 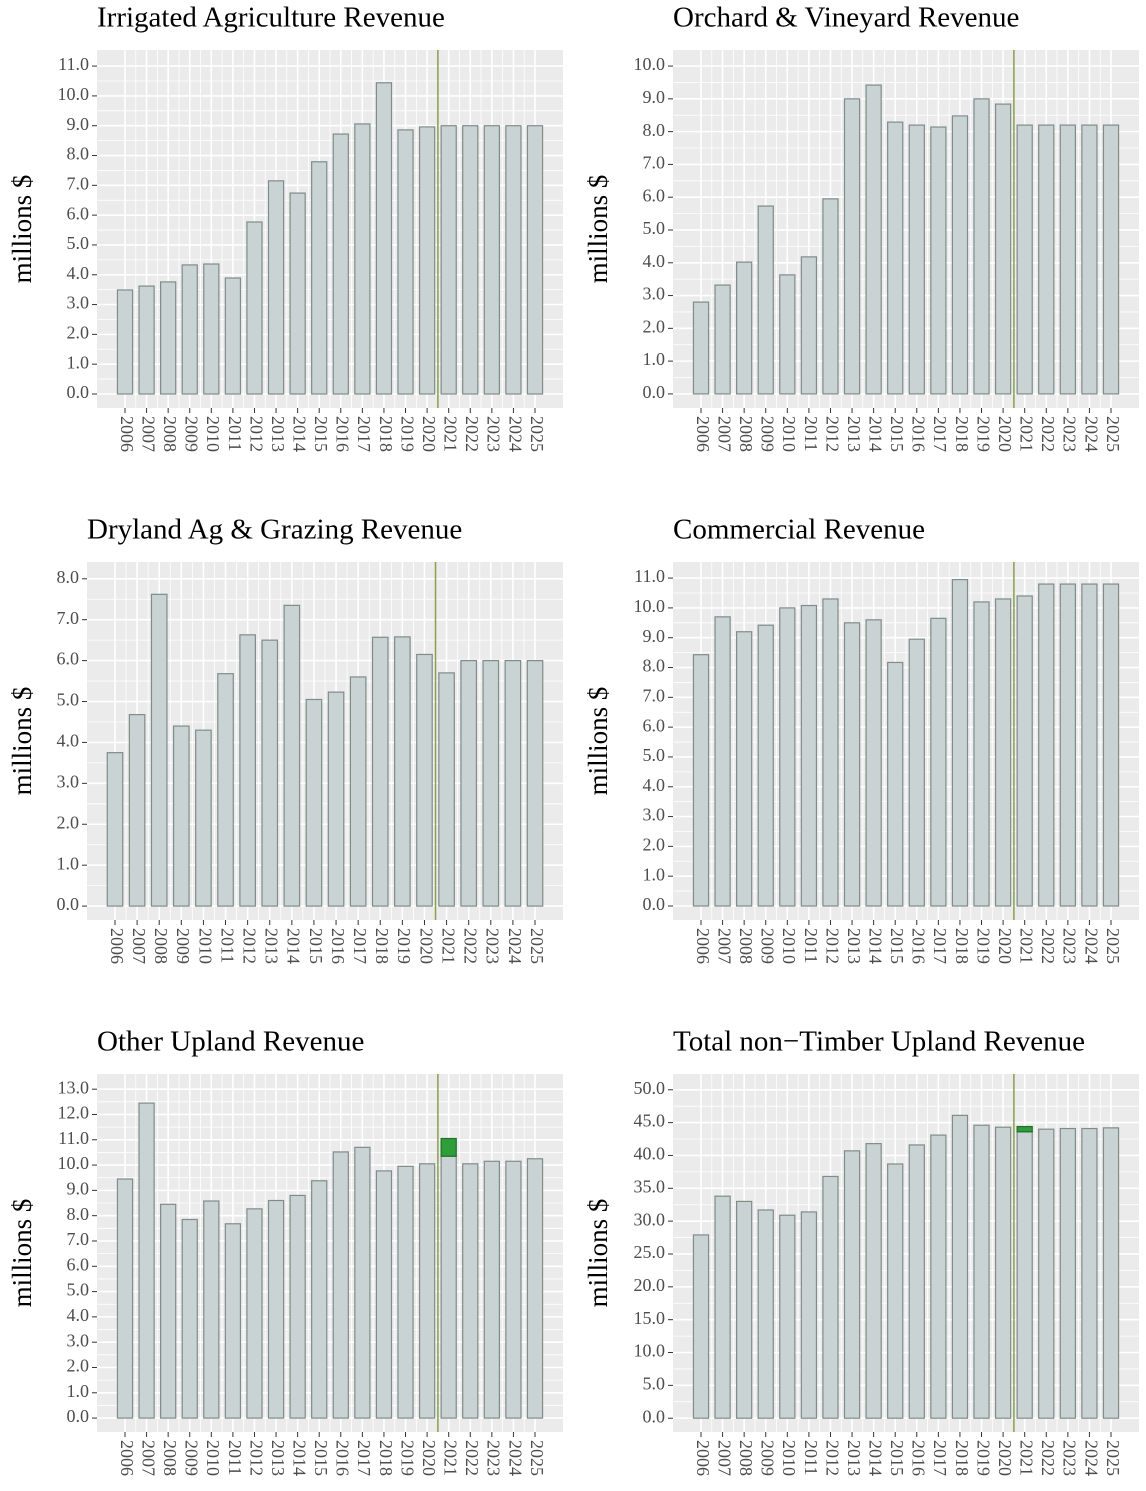 What do you see at coordinates (1005, 1458) in the screenshot?
I see `x-tick-label: 2020` at bounding box center [1005, 1458].